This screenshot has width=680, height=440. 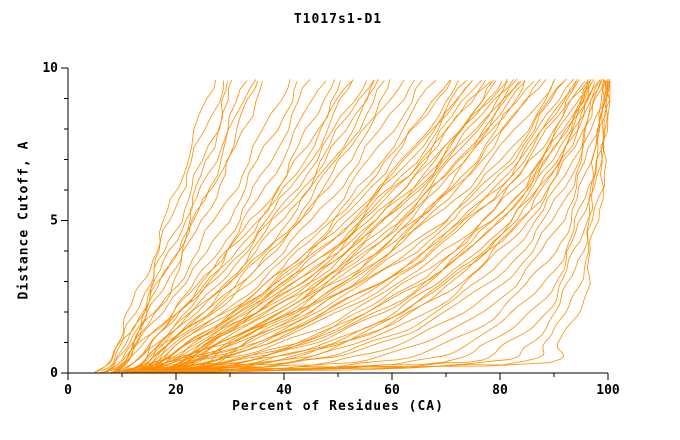 I want to click on x-tick-label: 100, so click(x=608, y=390).